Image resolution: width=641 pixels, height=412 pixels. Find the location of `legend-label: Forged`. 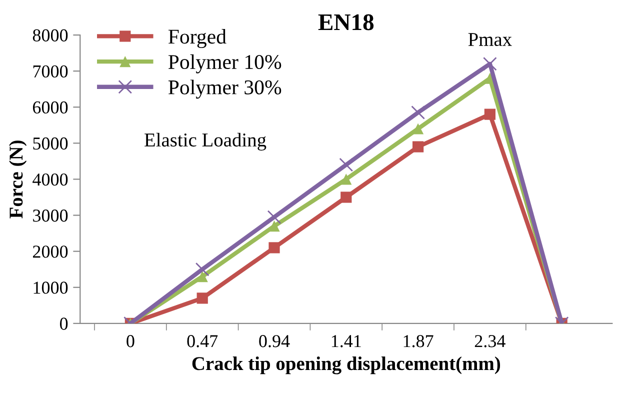

legend-label: Forged is located at coordinates (197, 38).